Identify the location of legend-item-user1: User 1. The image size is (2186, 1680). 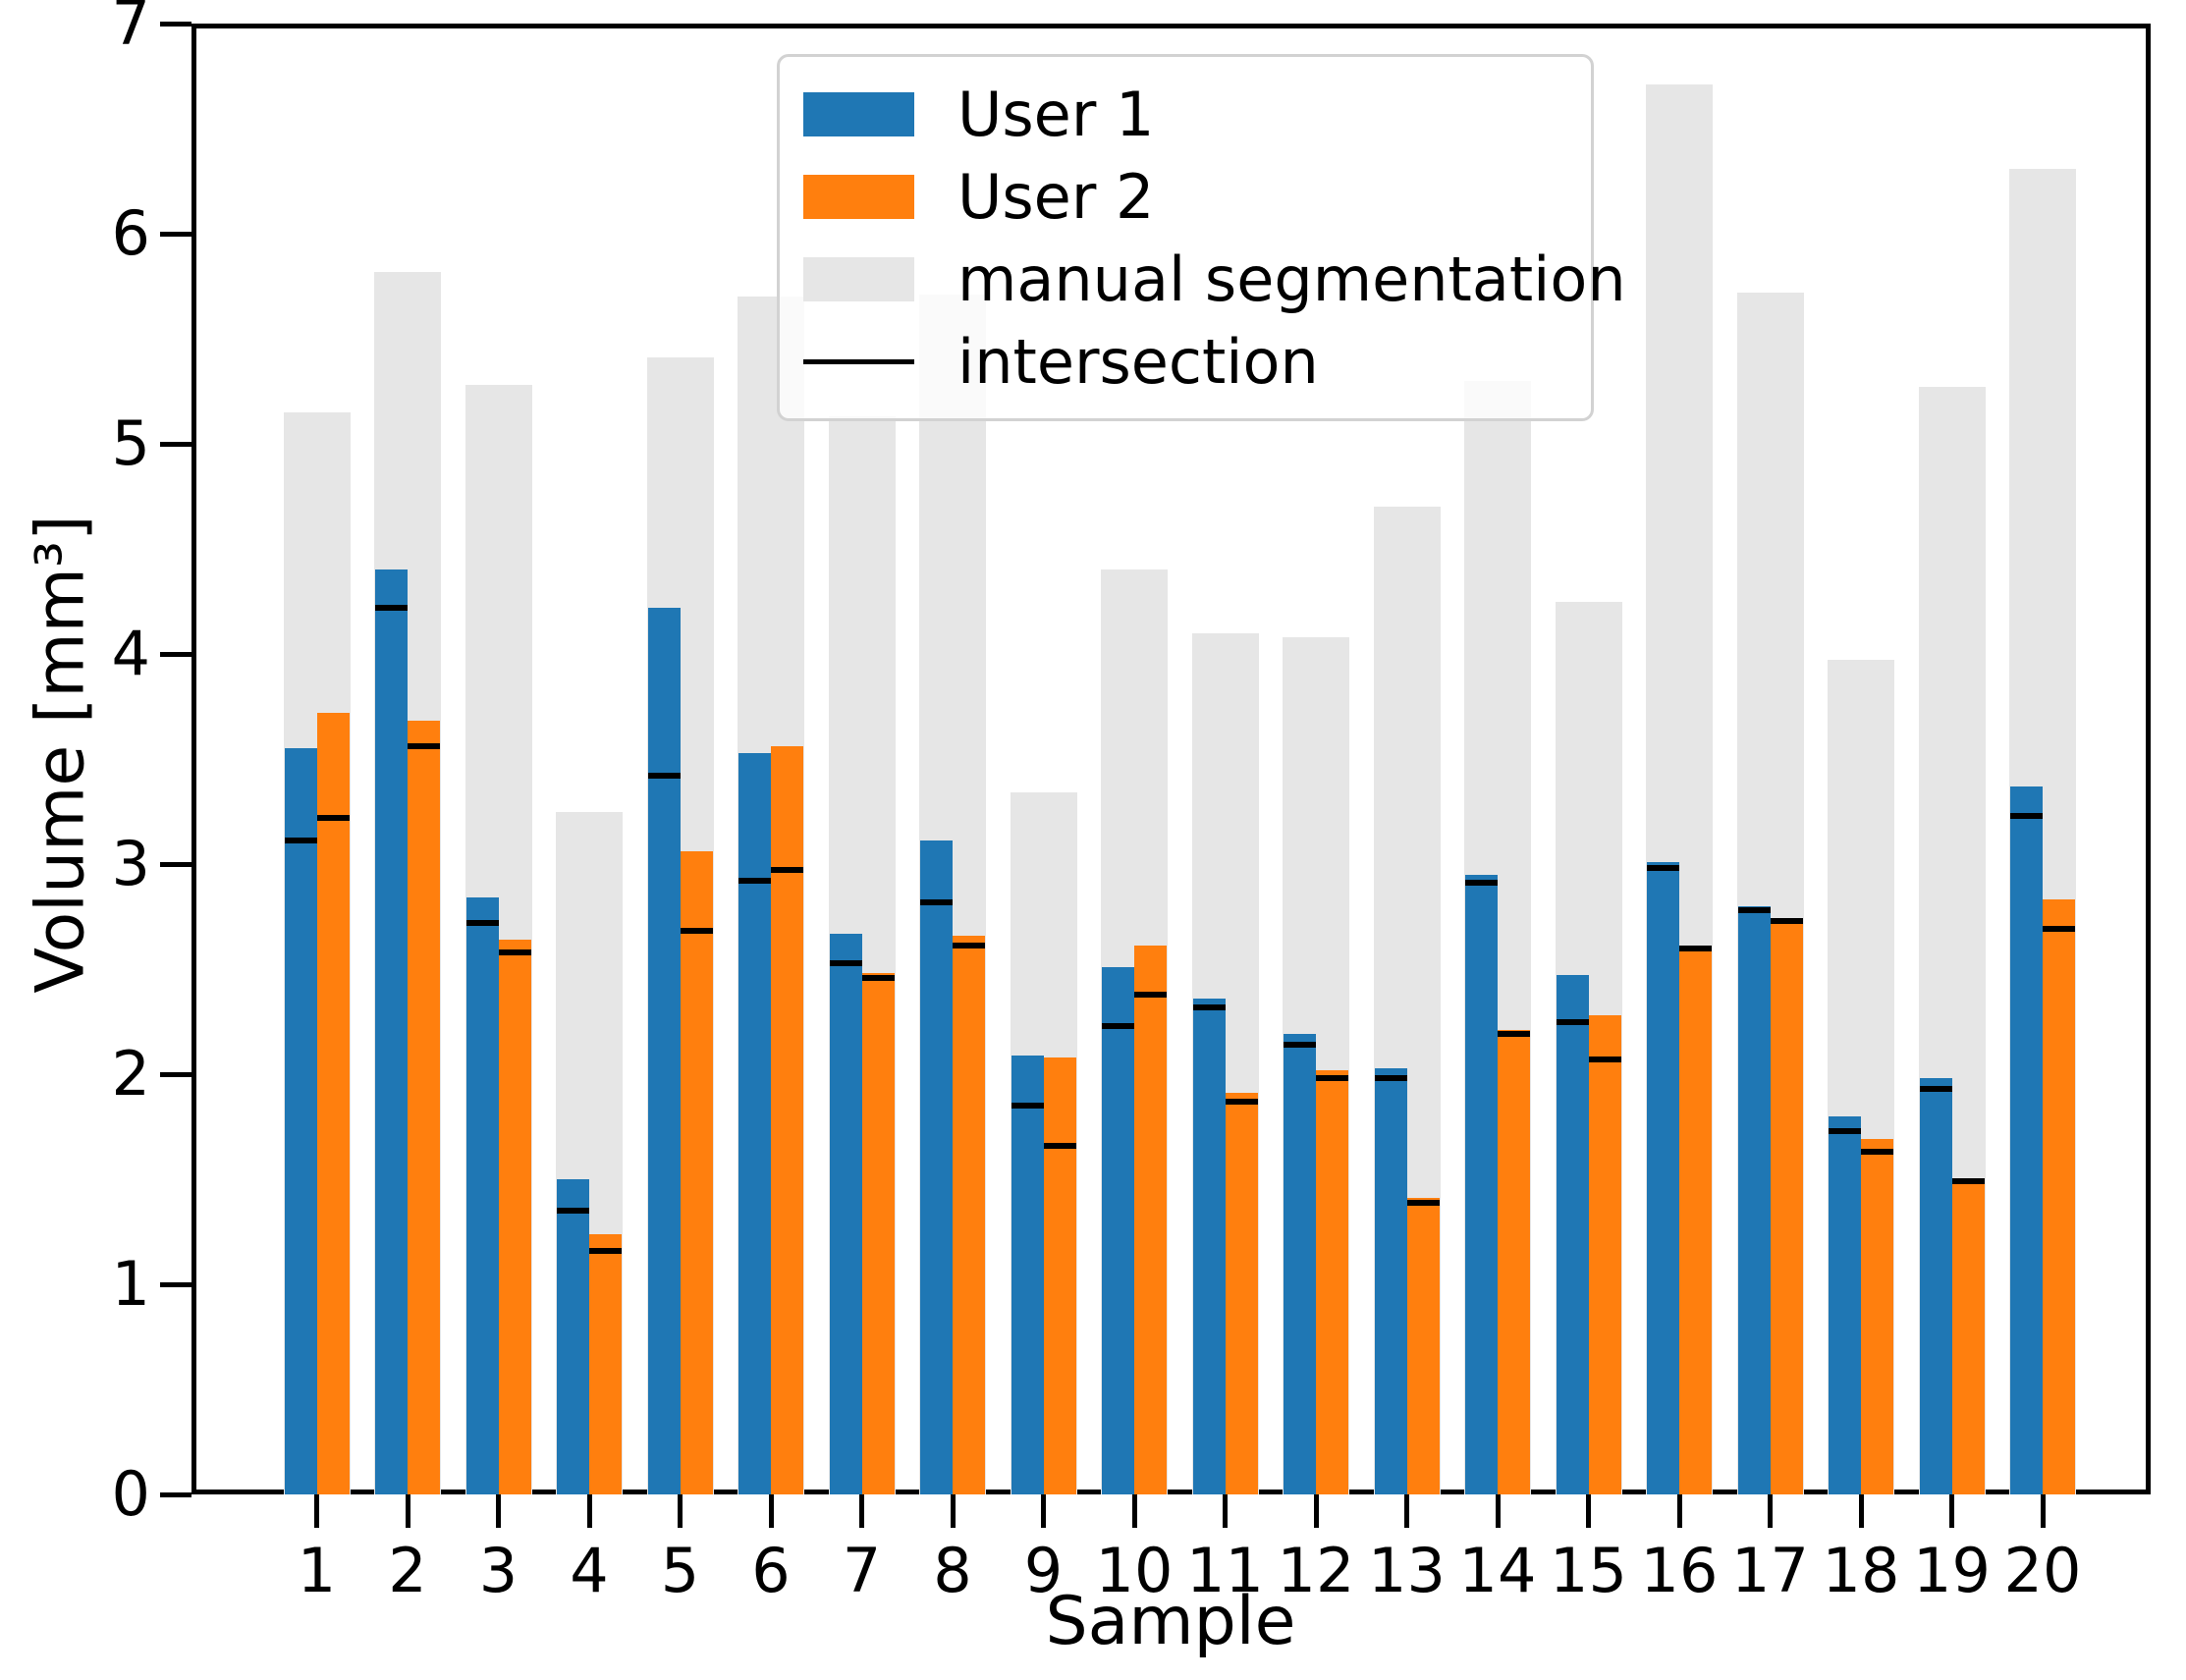
(1185, 114).